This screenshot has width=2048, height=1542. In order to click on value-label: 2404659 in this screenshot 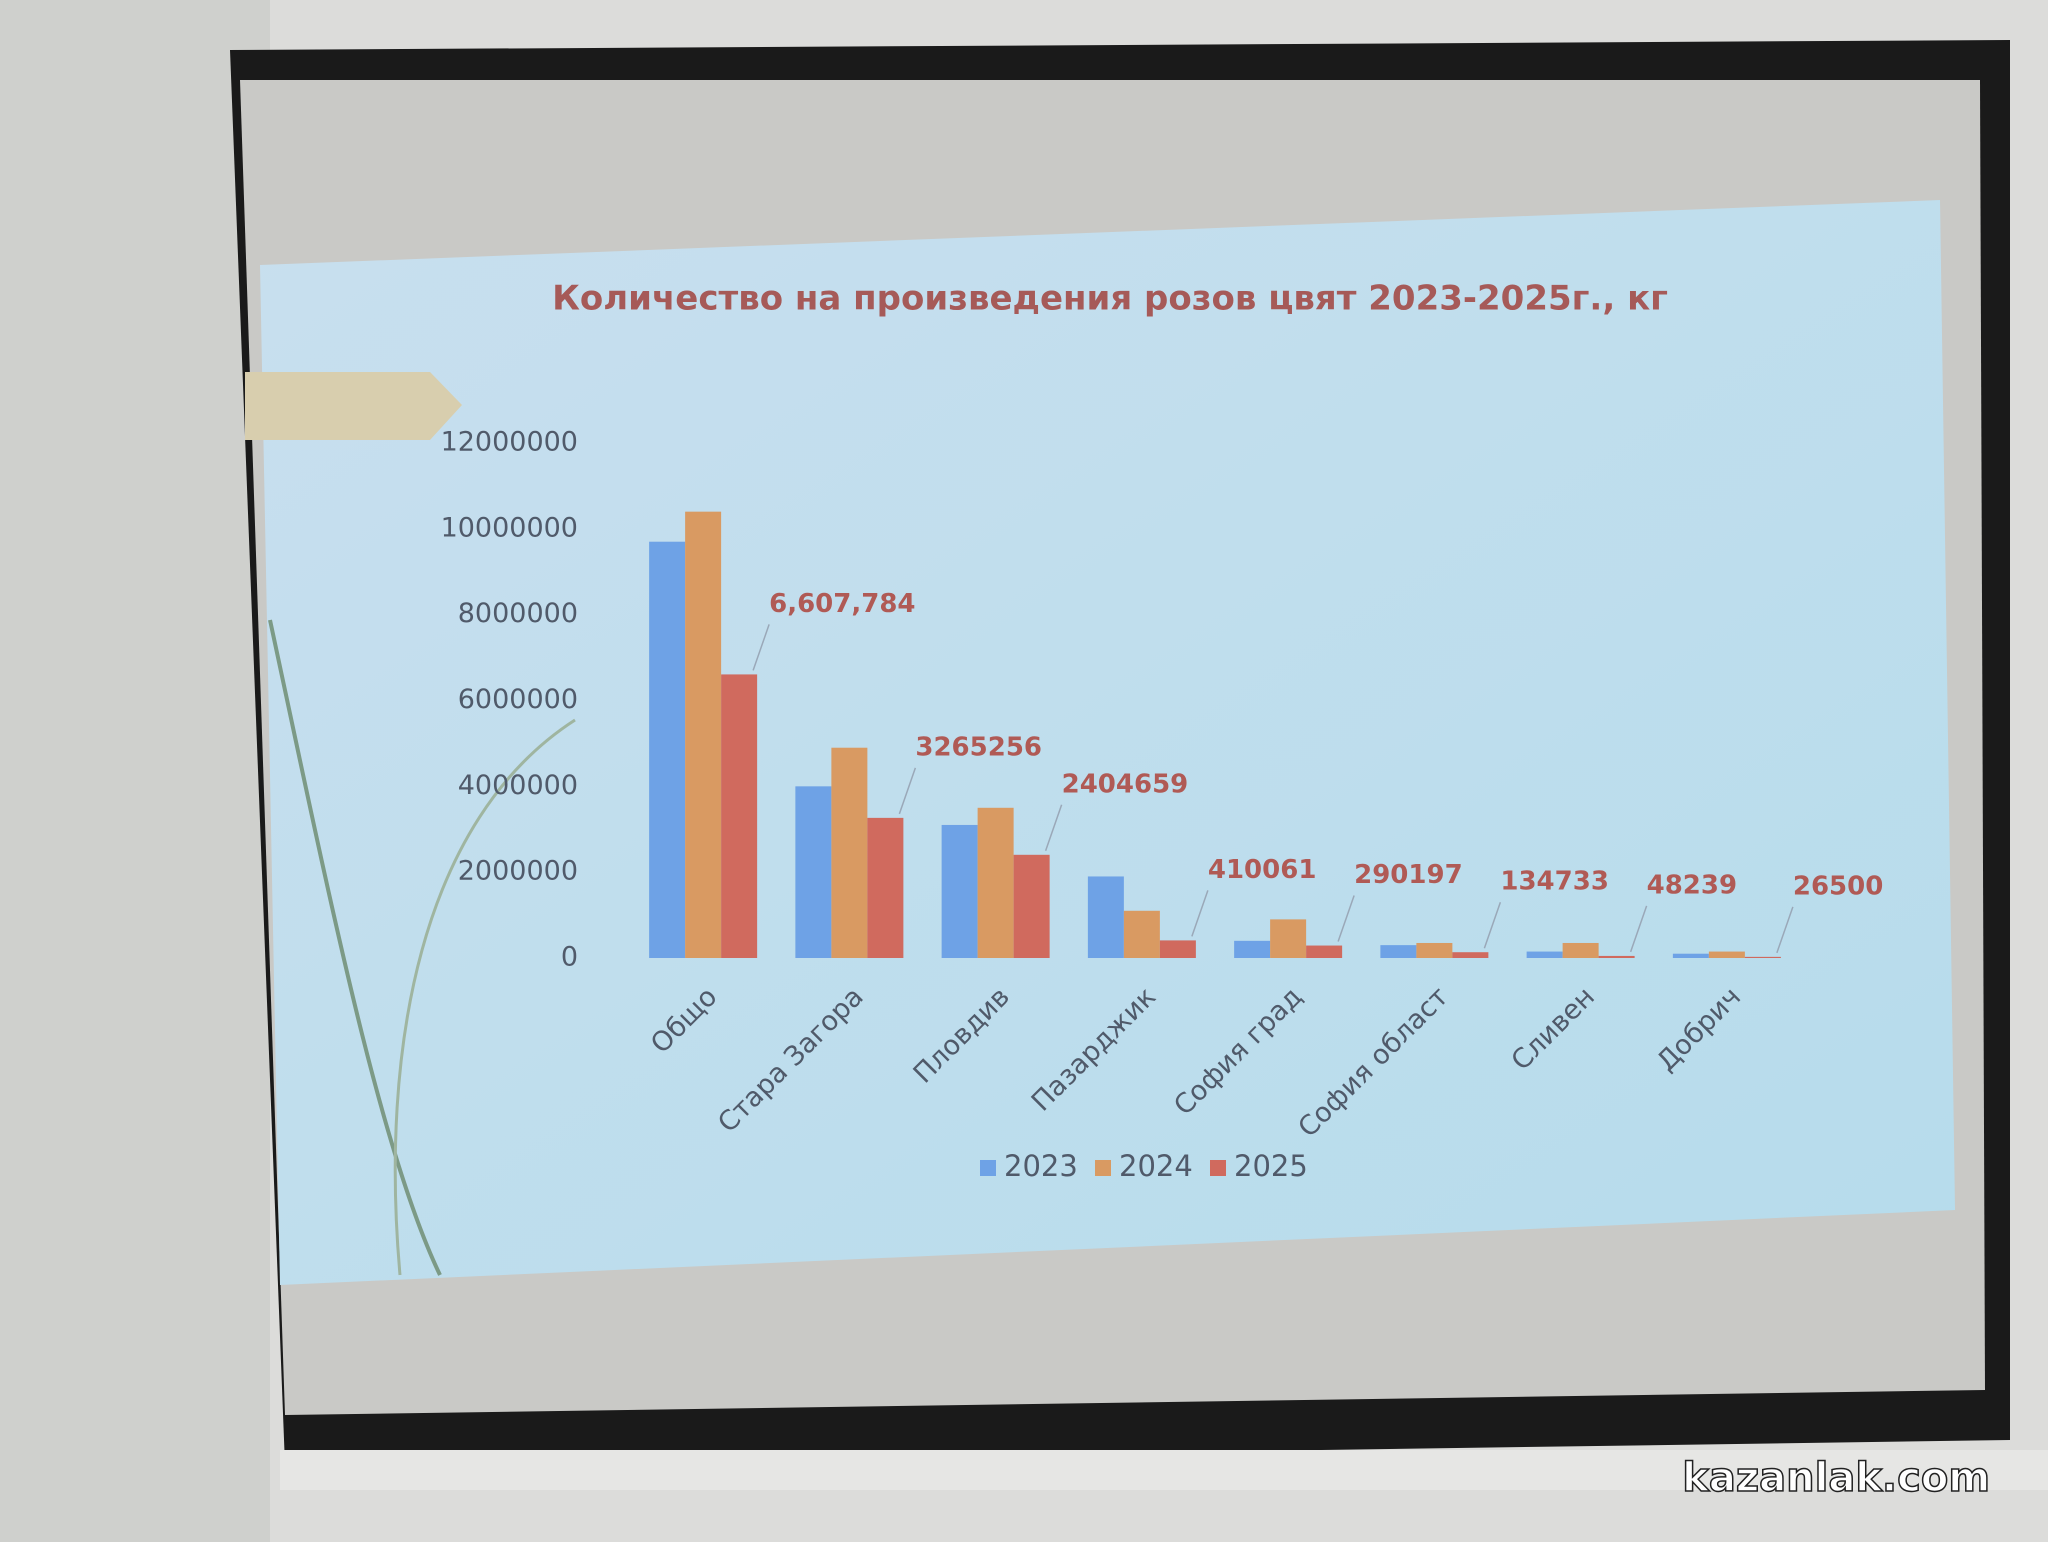, I will do `click(1125, 784)`.